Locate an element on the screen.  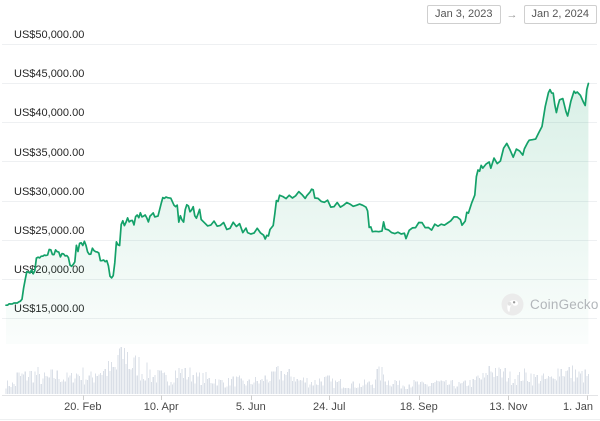
x-axis-ticks is located at coordinates (335, 397).